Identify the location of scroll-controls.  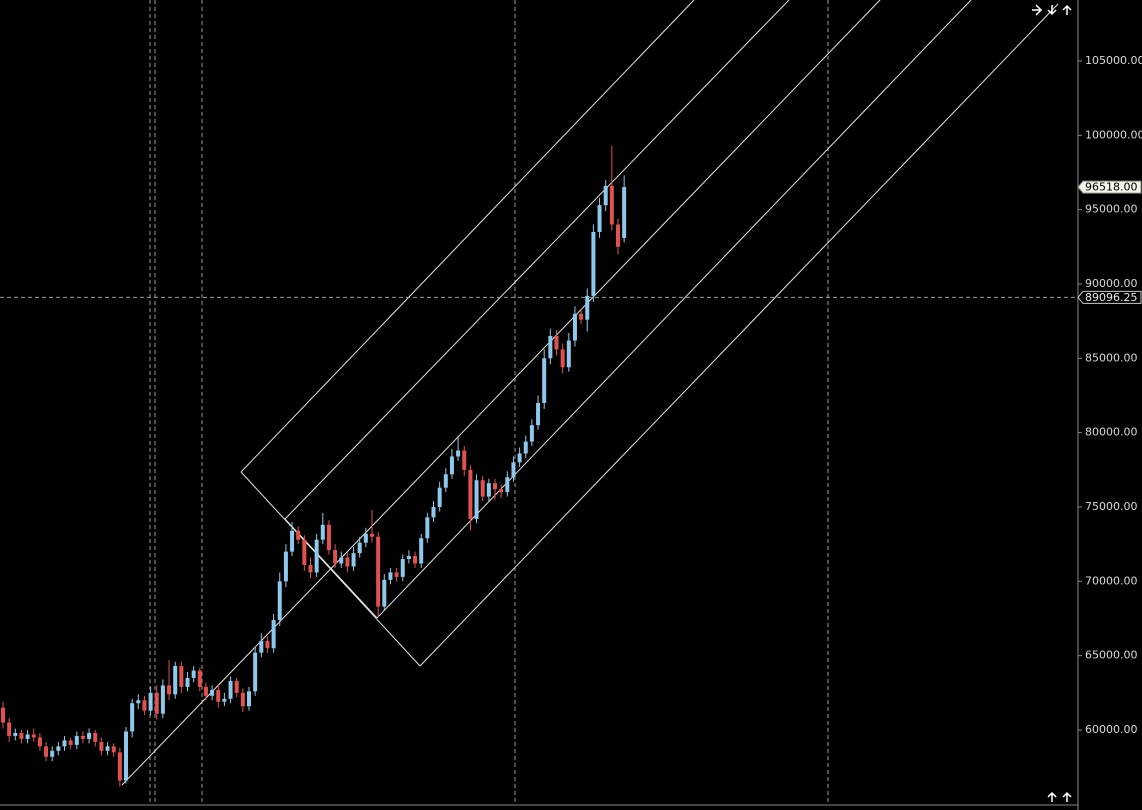
(1052, 403).